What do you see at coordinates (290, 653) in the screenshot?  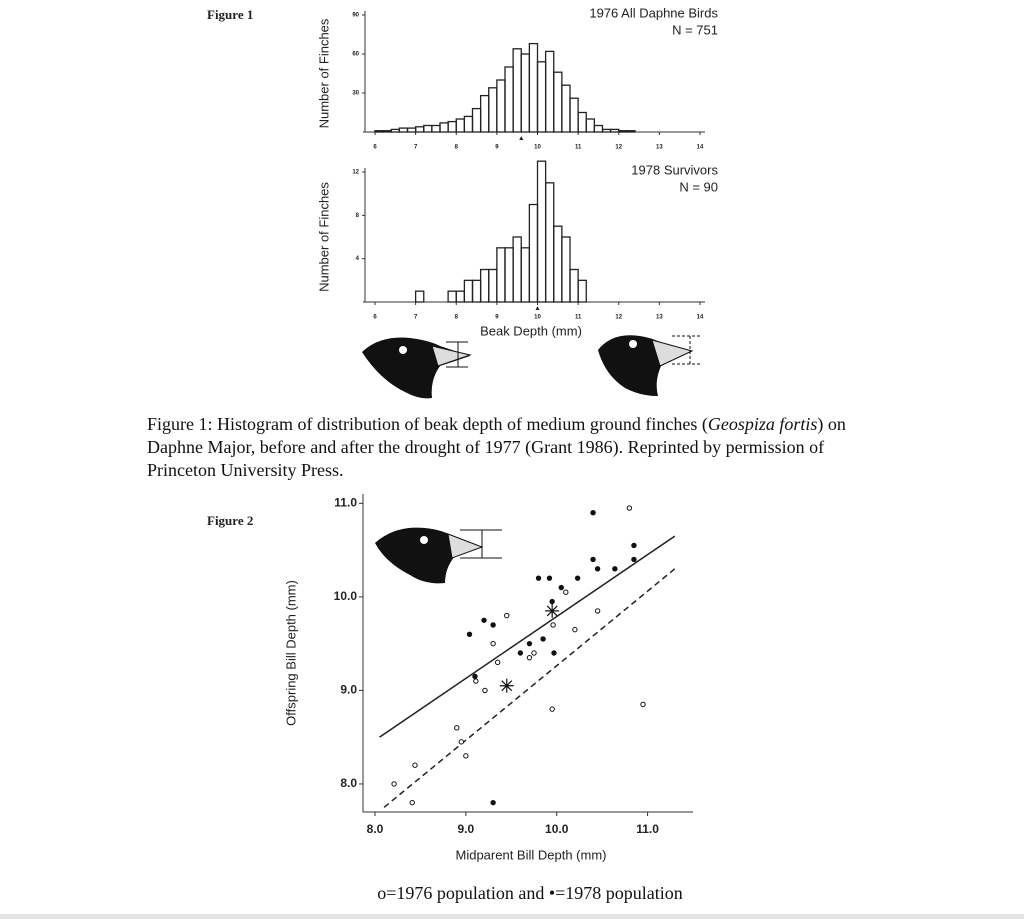 I see `y-axis-label: Offspring Bill Depth (mm)` at bounding box center [290, 653].